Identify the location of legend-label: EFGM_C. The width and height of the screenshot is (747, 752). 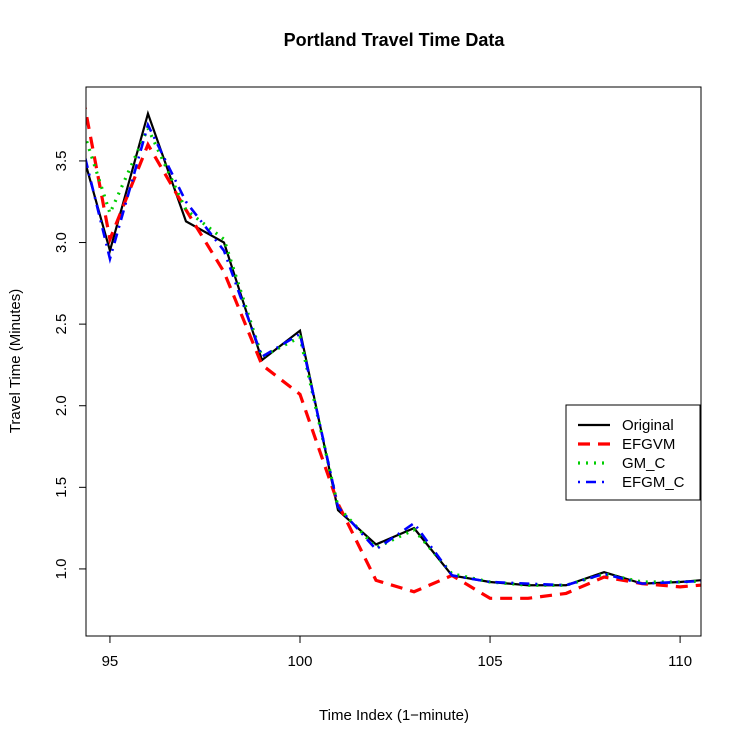
(653, 482).